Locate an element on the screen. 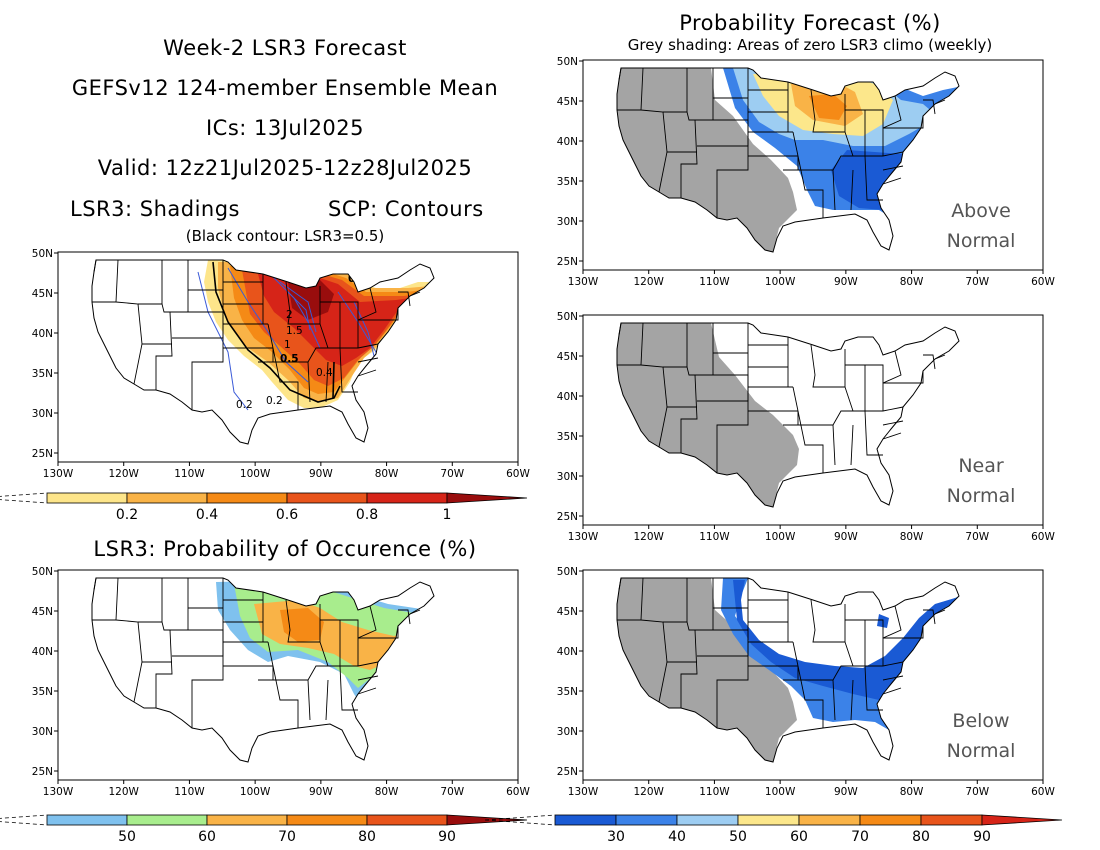  colorbar-label: 0.2 is located at coordinates (127, 515).